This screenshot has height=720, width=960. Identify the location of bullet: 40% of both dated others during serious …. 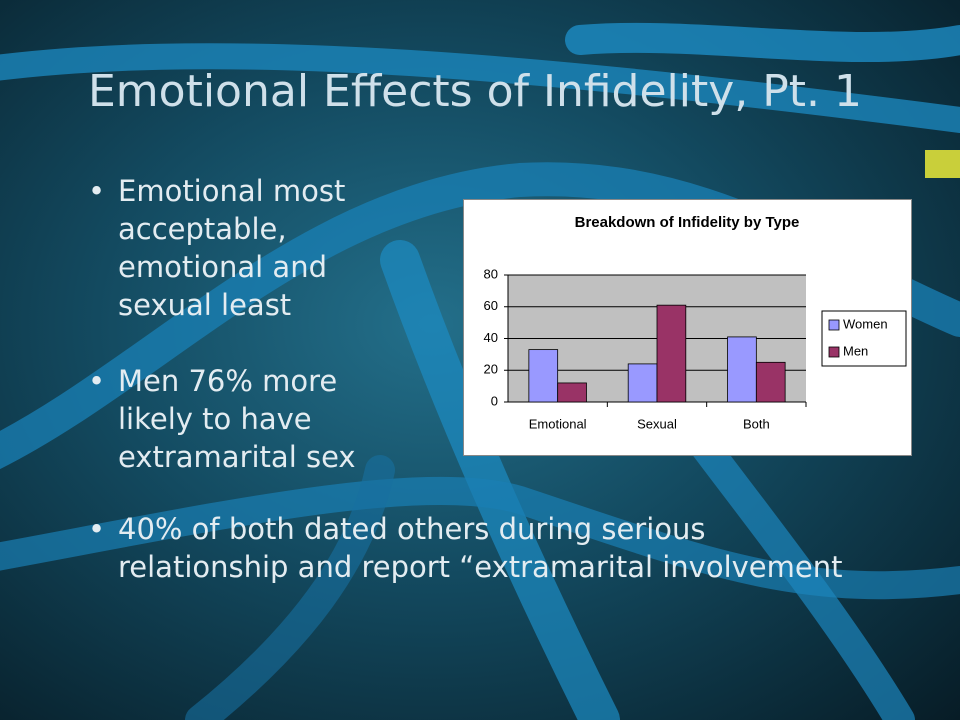
(483, 548).